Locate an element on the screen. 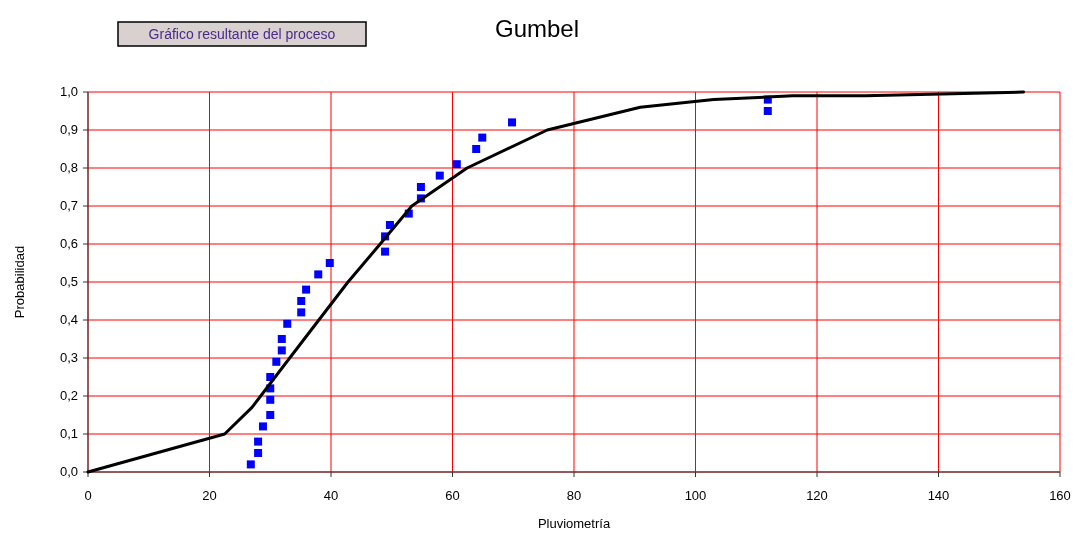 The height and width of the screenshot is (536, 1079). y-tick-label: 0,7 is located at coordinates (68, 205).